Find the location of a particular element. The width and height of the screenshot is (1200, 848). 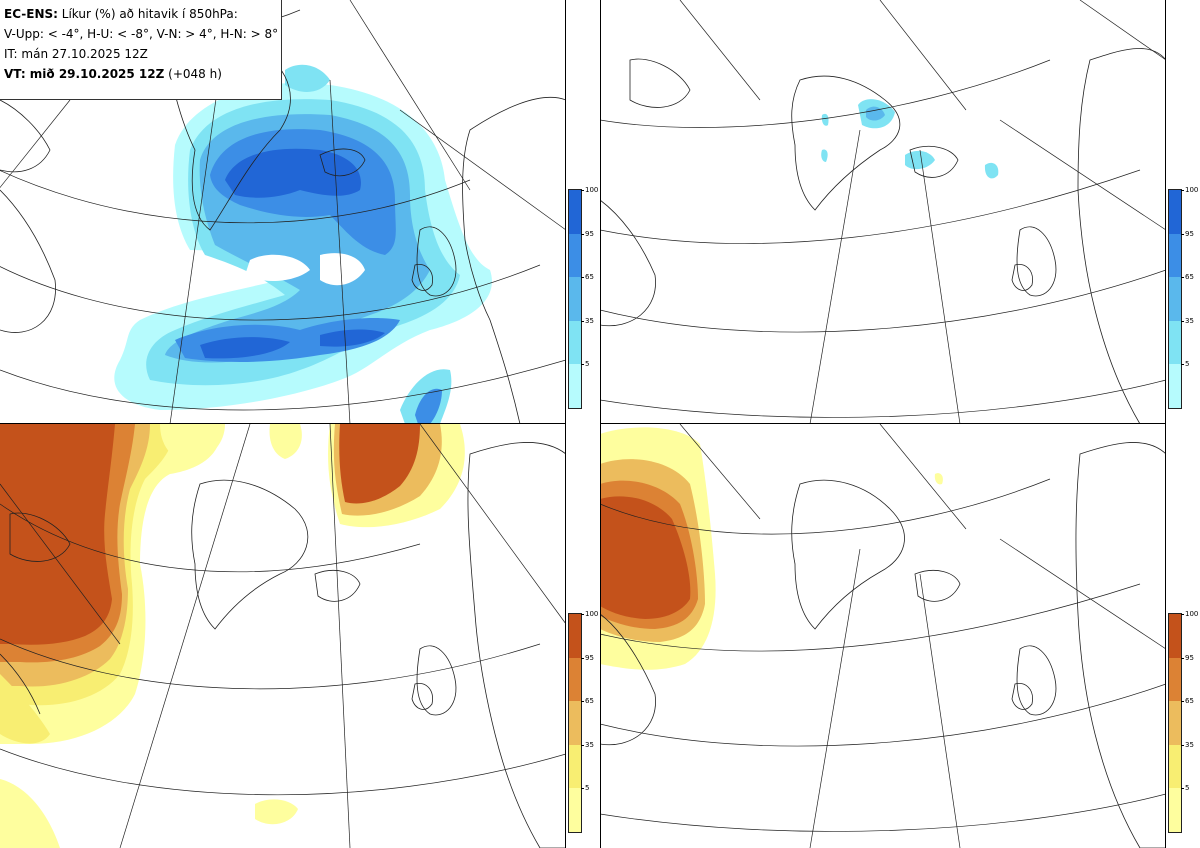

valid-time: VT: mið 29.10.2025 12Z is located at coordinates (84, 74).